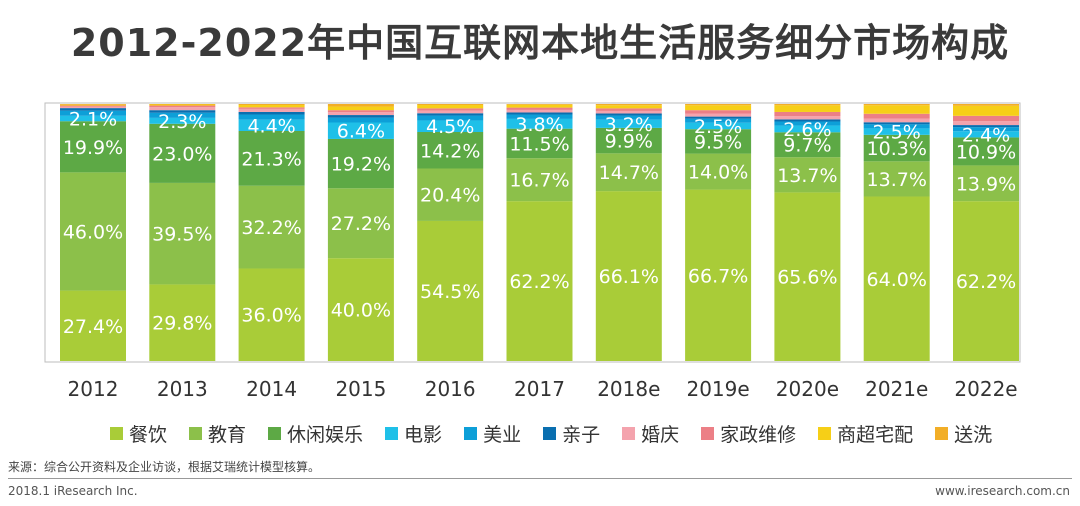  What do you see at coordinates (182, 122) in the screenshot?
I see `data-label: 2.3%` at bounding box center [182, 122].